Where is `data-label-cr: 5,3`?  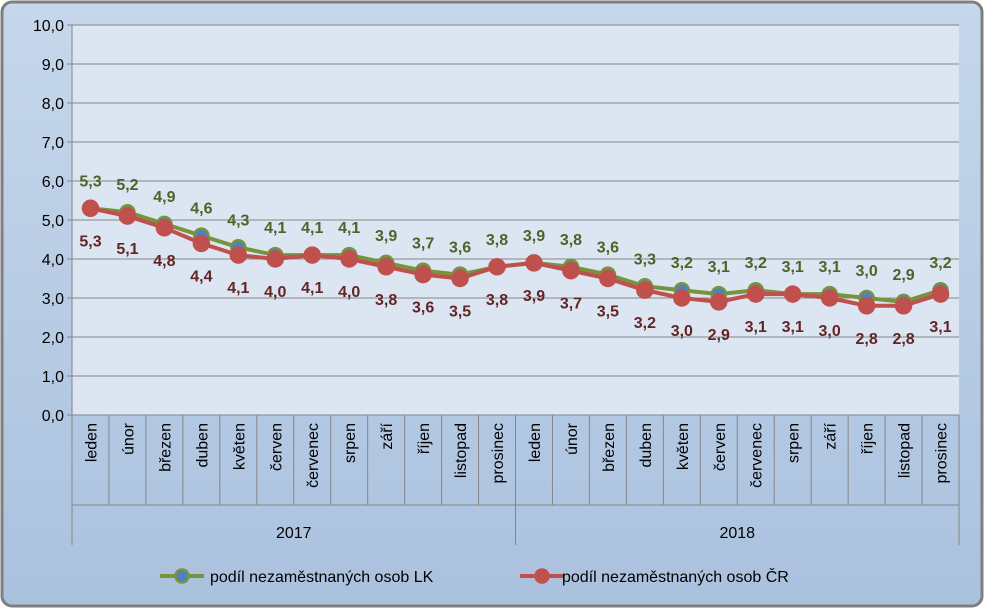
data-label-cr: 5,3 is located at coordinates (90, 241).